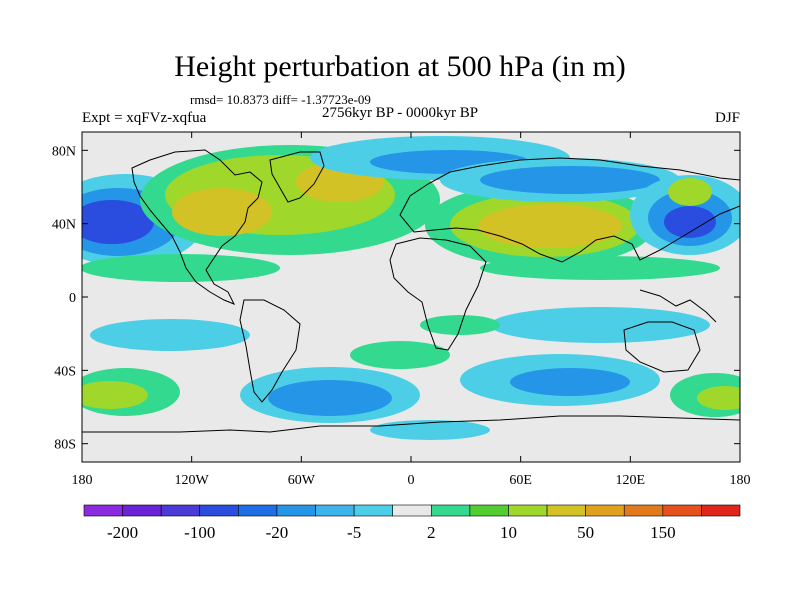 The image size is (800, 600). What do you see at coordinates (400, 66) in the screenshot?
I see `plot-title: Height perturbation at 500 hPa (in m)` at bounding box center [400, 66].